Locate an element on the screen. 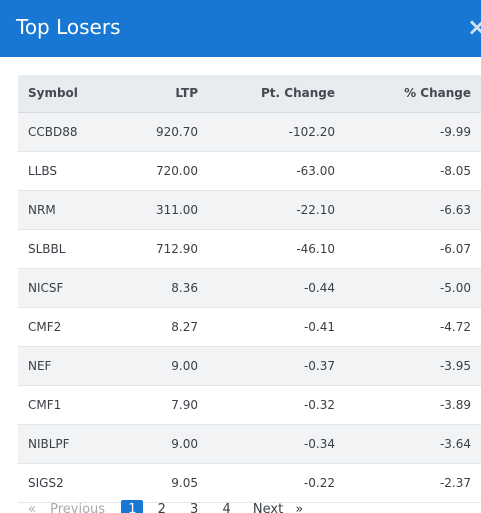 Image resolution: width=481 pixels, height=513 pixels. next-page-button: Next is located at coordinates (268, 507).